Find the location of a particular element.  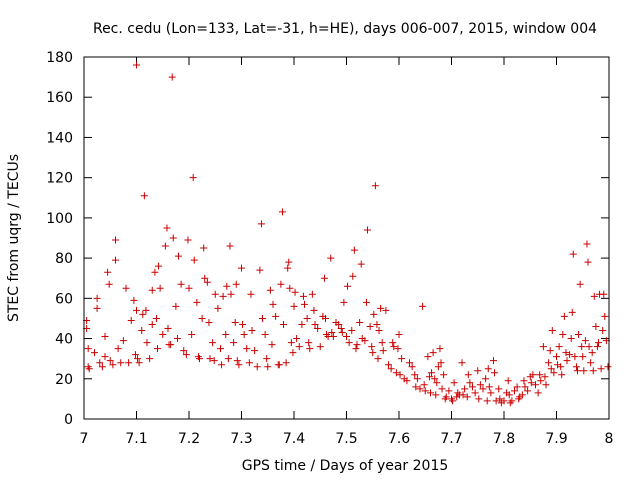

x-axis-label: GPS time / Days of year 2015 is located at coordinates (345, 466).